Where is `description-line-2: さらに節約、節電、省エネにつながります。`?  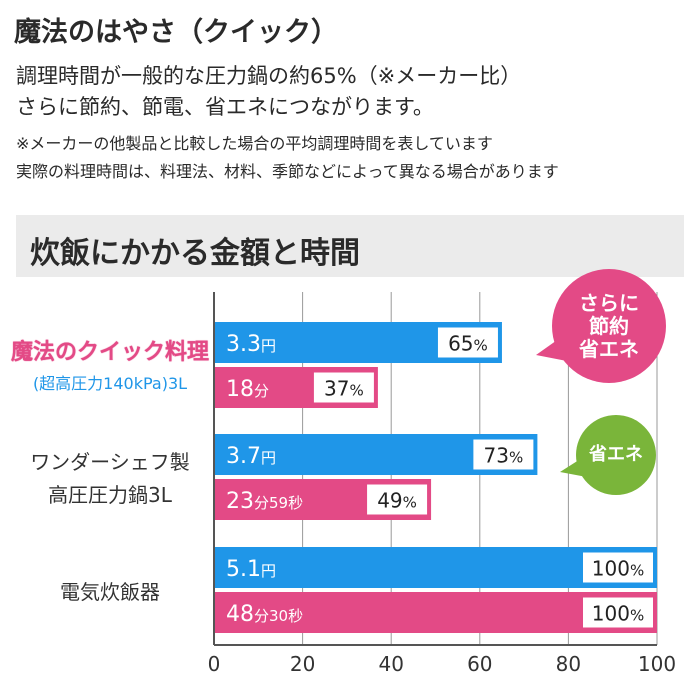 description-line-2: さらに節約、節電、省エネにつながります。 is located at coordinates (225, 107).